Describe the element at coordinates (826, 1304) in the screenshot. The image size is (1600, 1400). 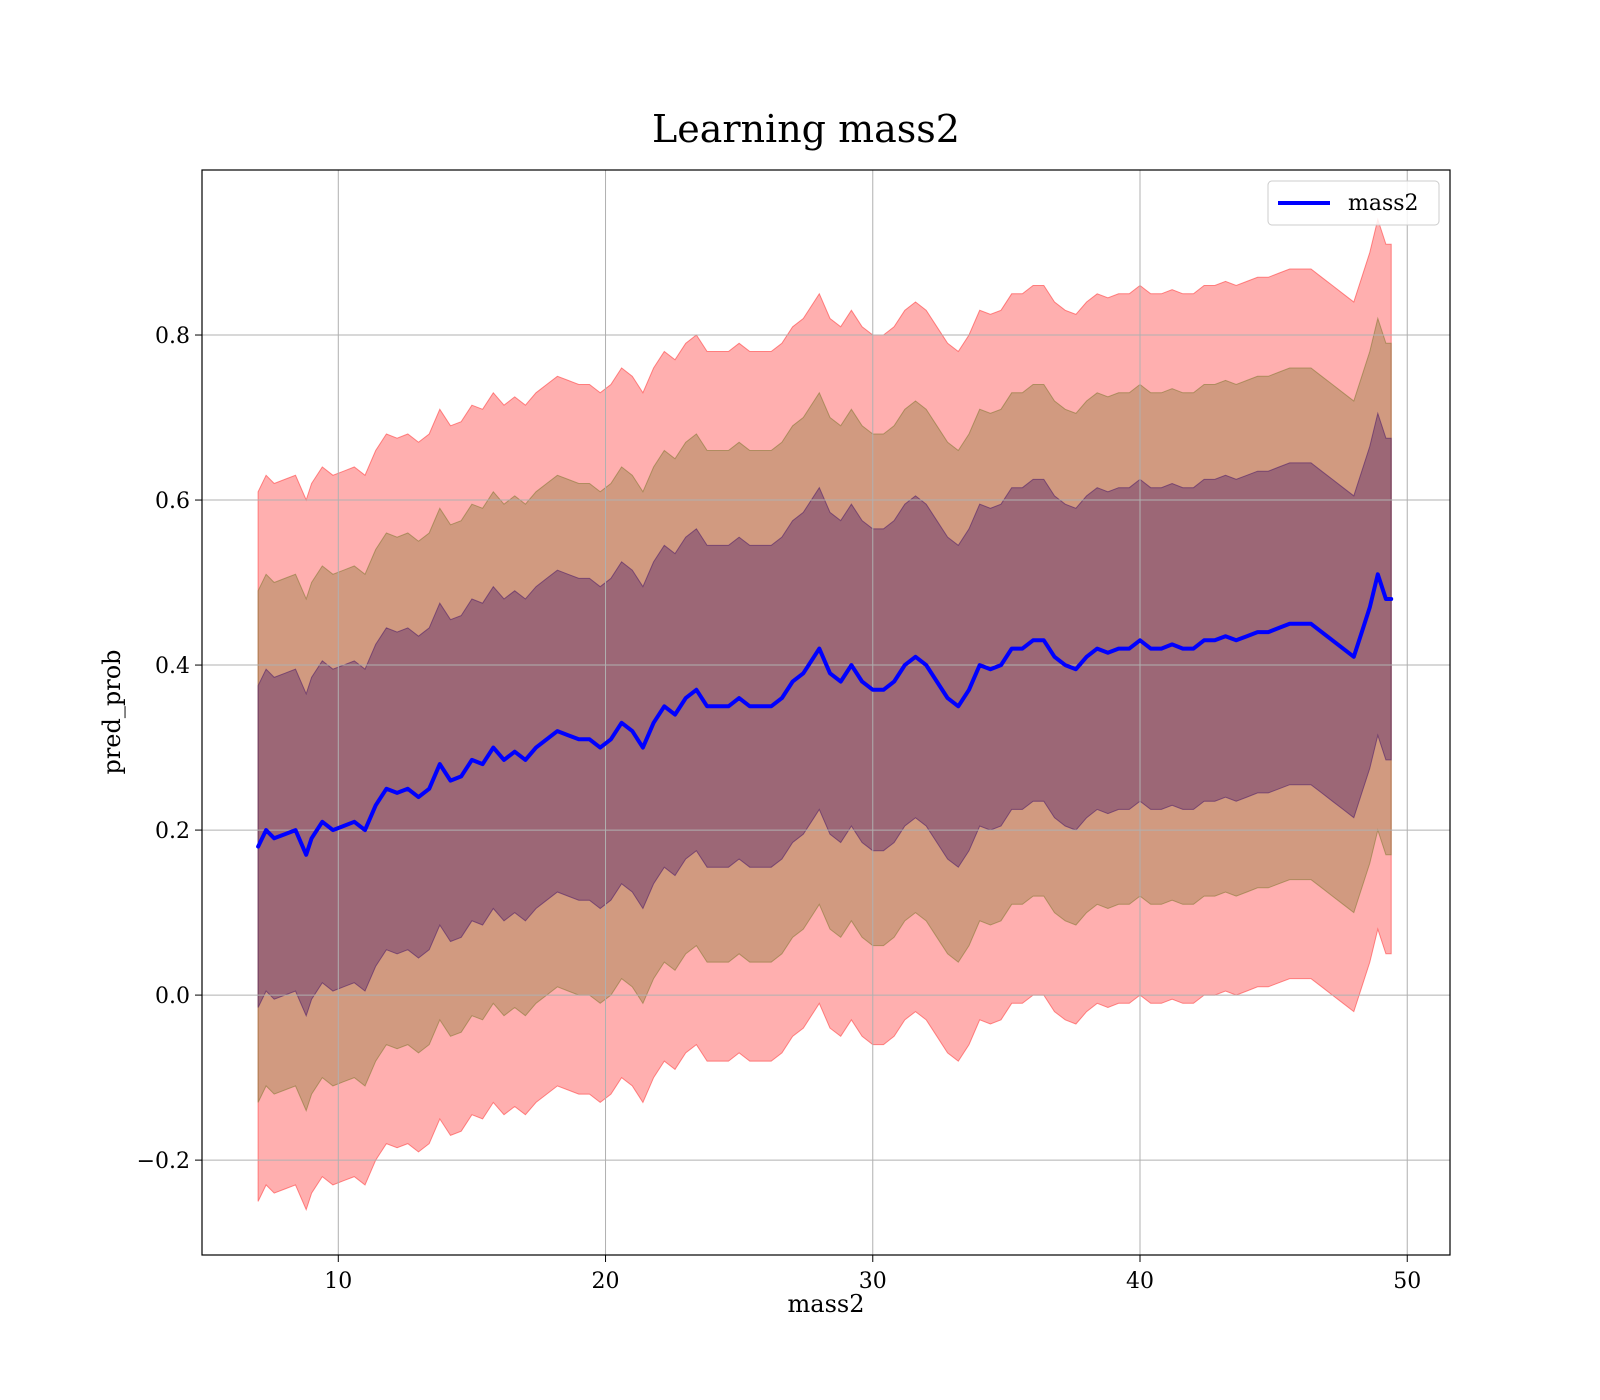
I see `x-axis-label: mass2` at that location.